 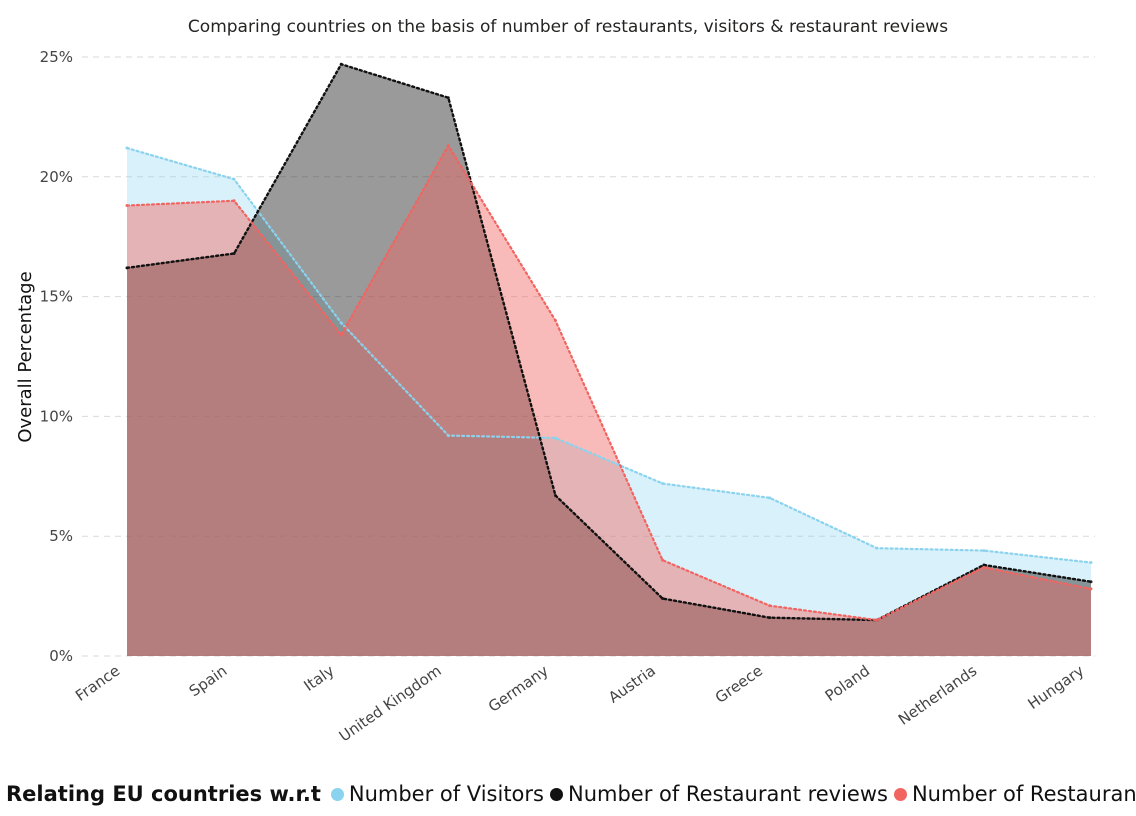 I want to click on legend-item-visitors: Number of Visitors, so click(x=437, y=794).